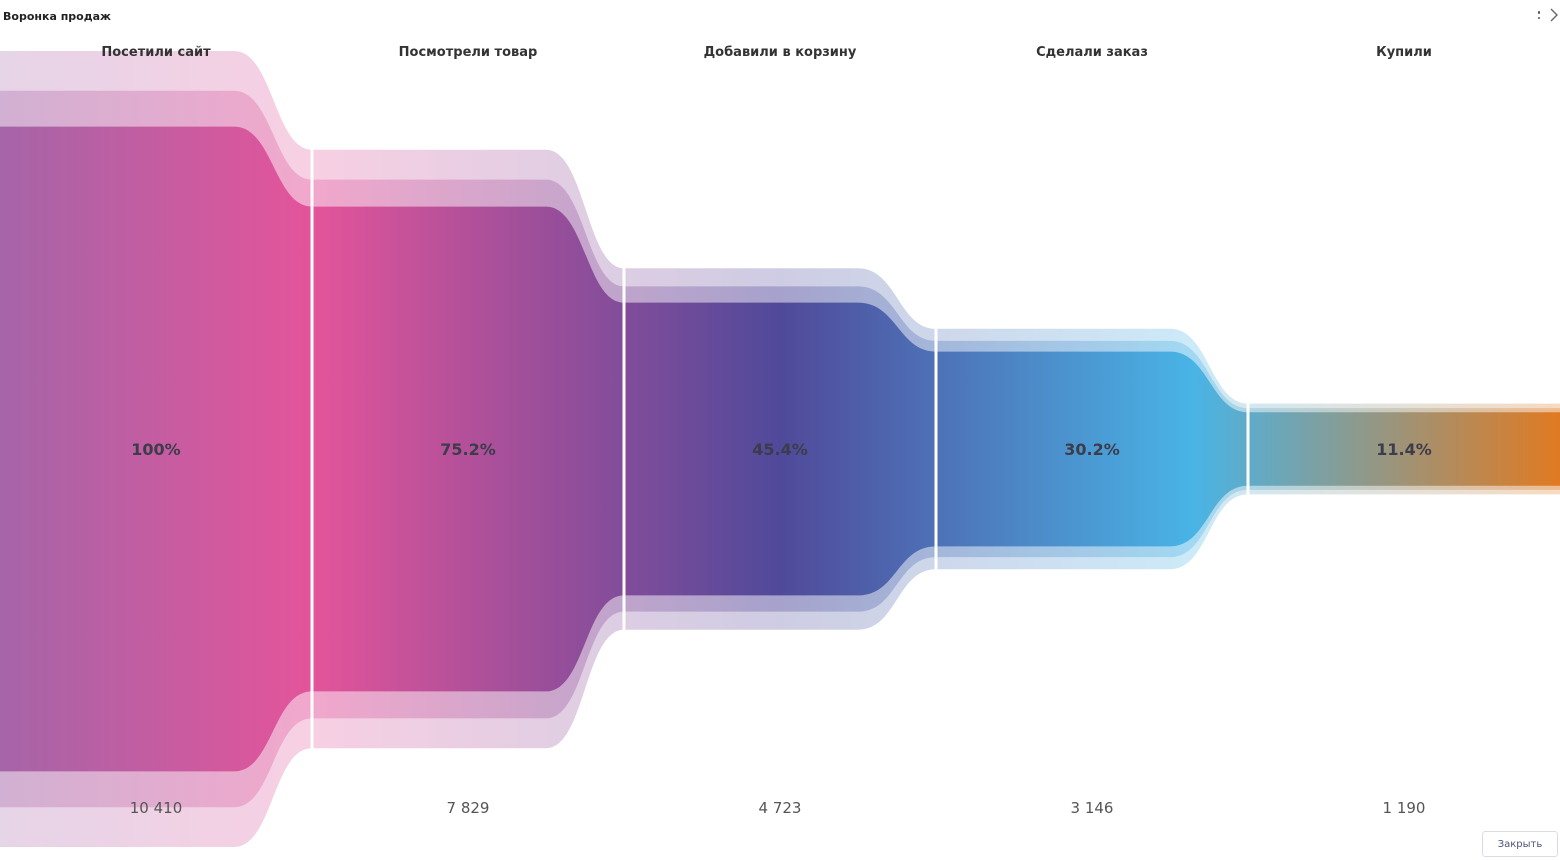 The image size is (1560, 860). Describe the element at coordinates (1092, 449) in the screenshot. I see `stage-percent: 30.2%` at that location.